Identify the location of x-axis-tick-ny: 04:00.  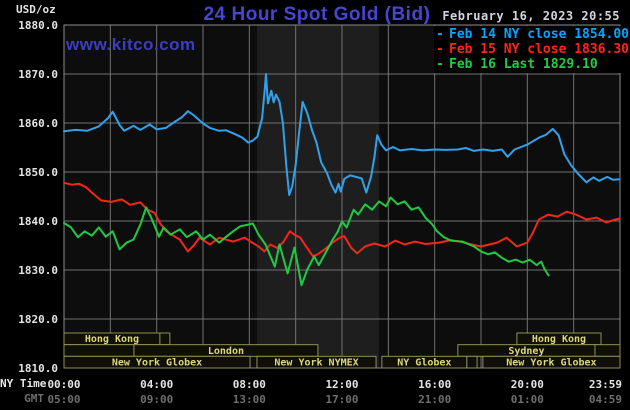
(156, 384).